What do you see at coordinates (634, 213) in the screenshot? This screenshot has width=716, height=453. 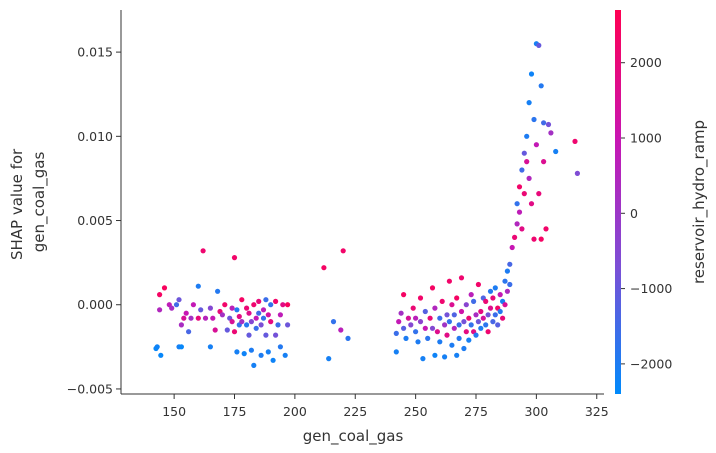 I see `colorbar-tick-label: 0` at bounding box center [634, 213].